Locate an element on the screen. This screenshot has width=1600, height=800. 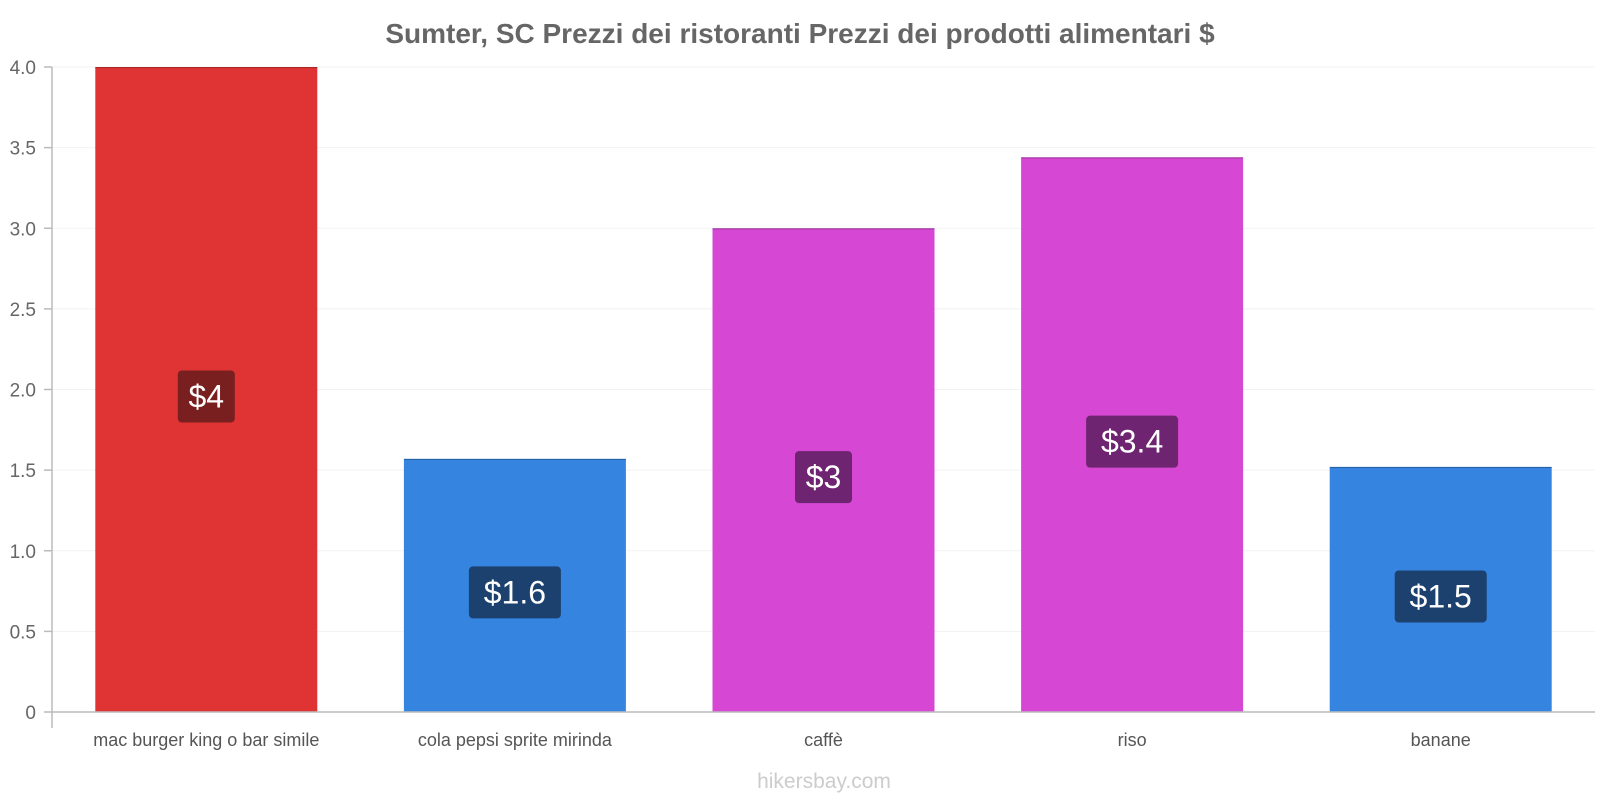
x-category-label: riso is located at coordinates (1132, 740).